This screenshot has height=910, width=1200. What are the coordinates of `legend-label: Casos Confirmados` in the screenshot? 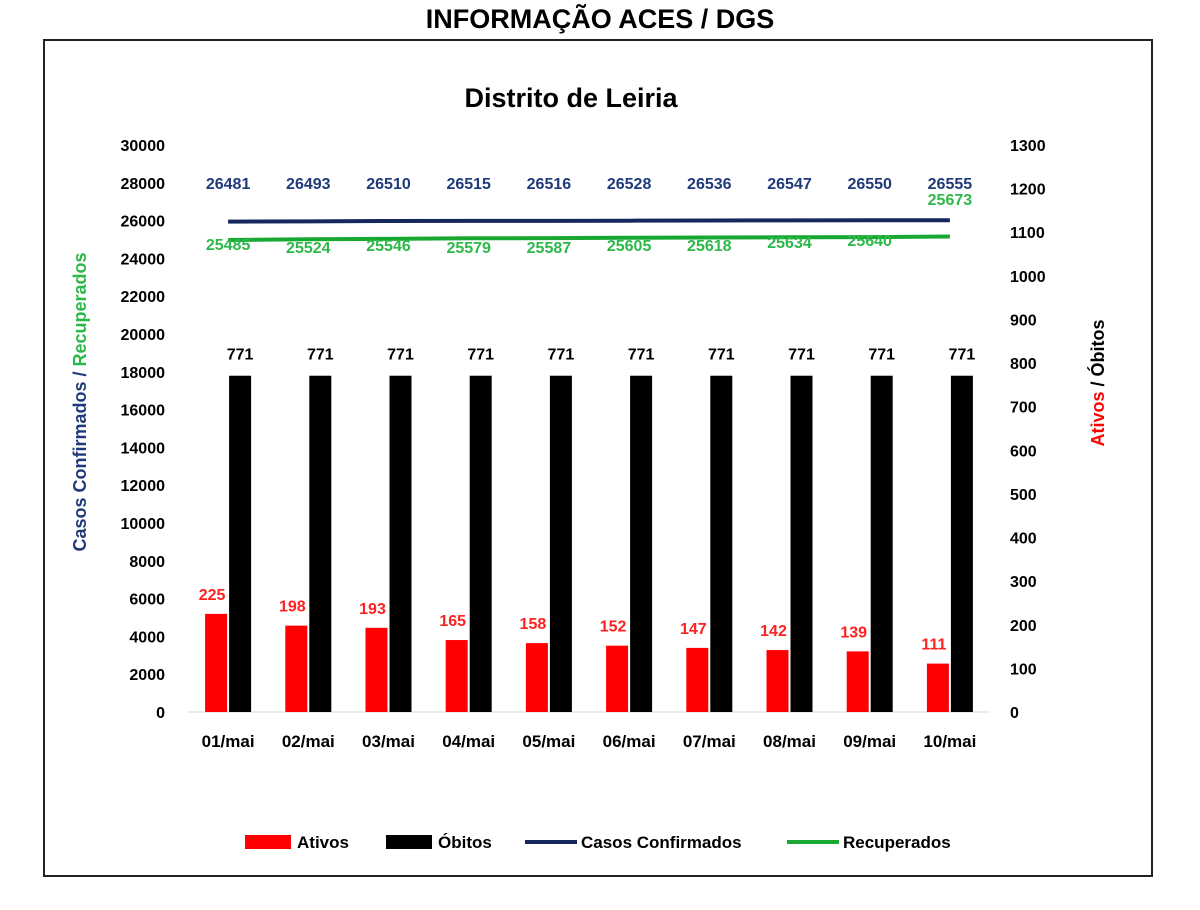 It's located at (661, 842).